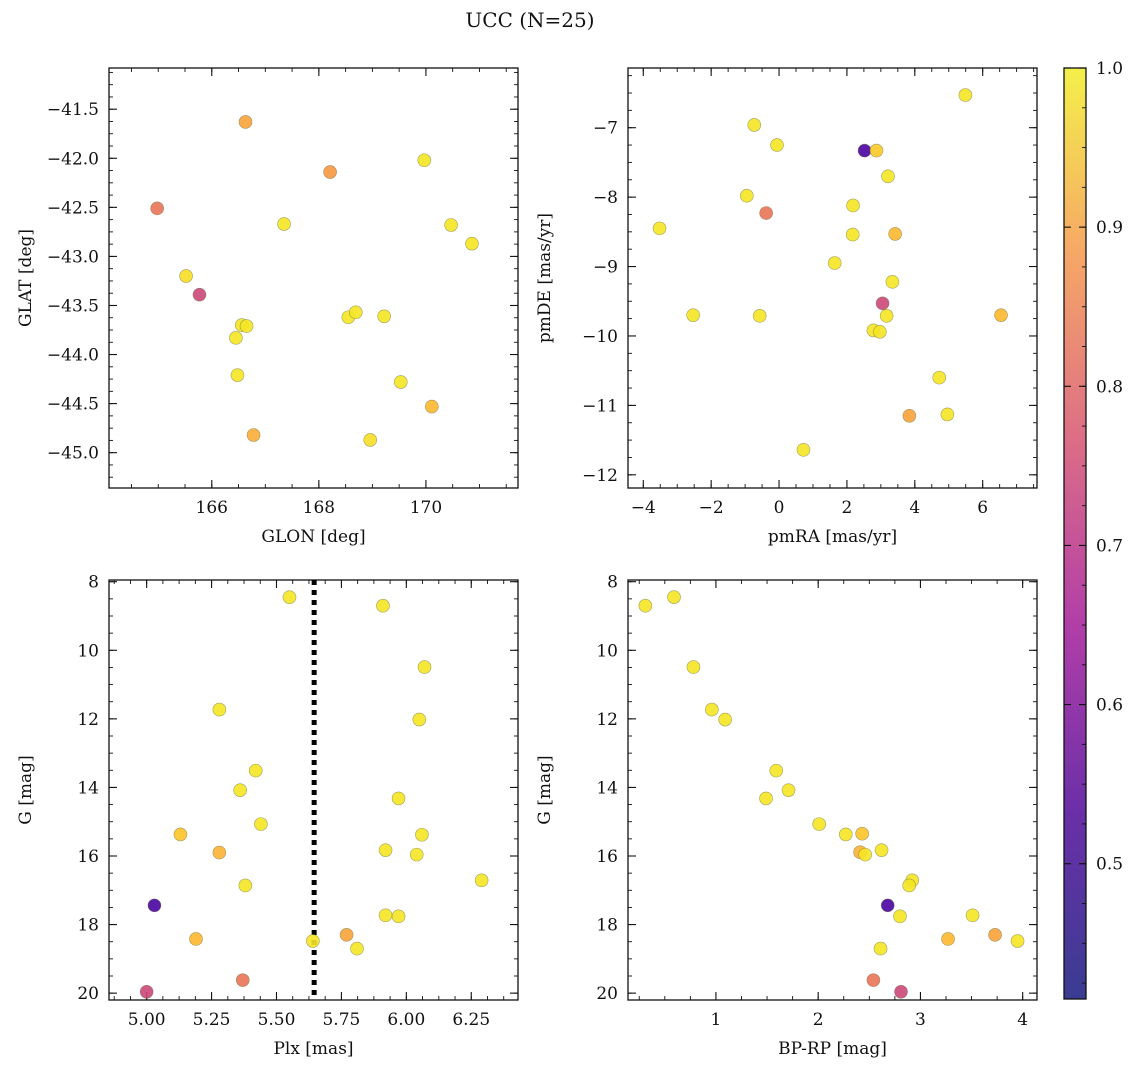  Describe the element at coordinates (73, 208) in the screenshot. I see `y-tick-label: −42.5` at that location.